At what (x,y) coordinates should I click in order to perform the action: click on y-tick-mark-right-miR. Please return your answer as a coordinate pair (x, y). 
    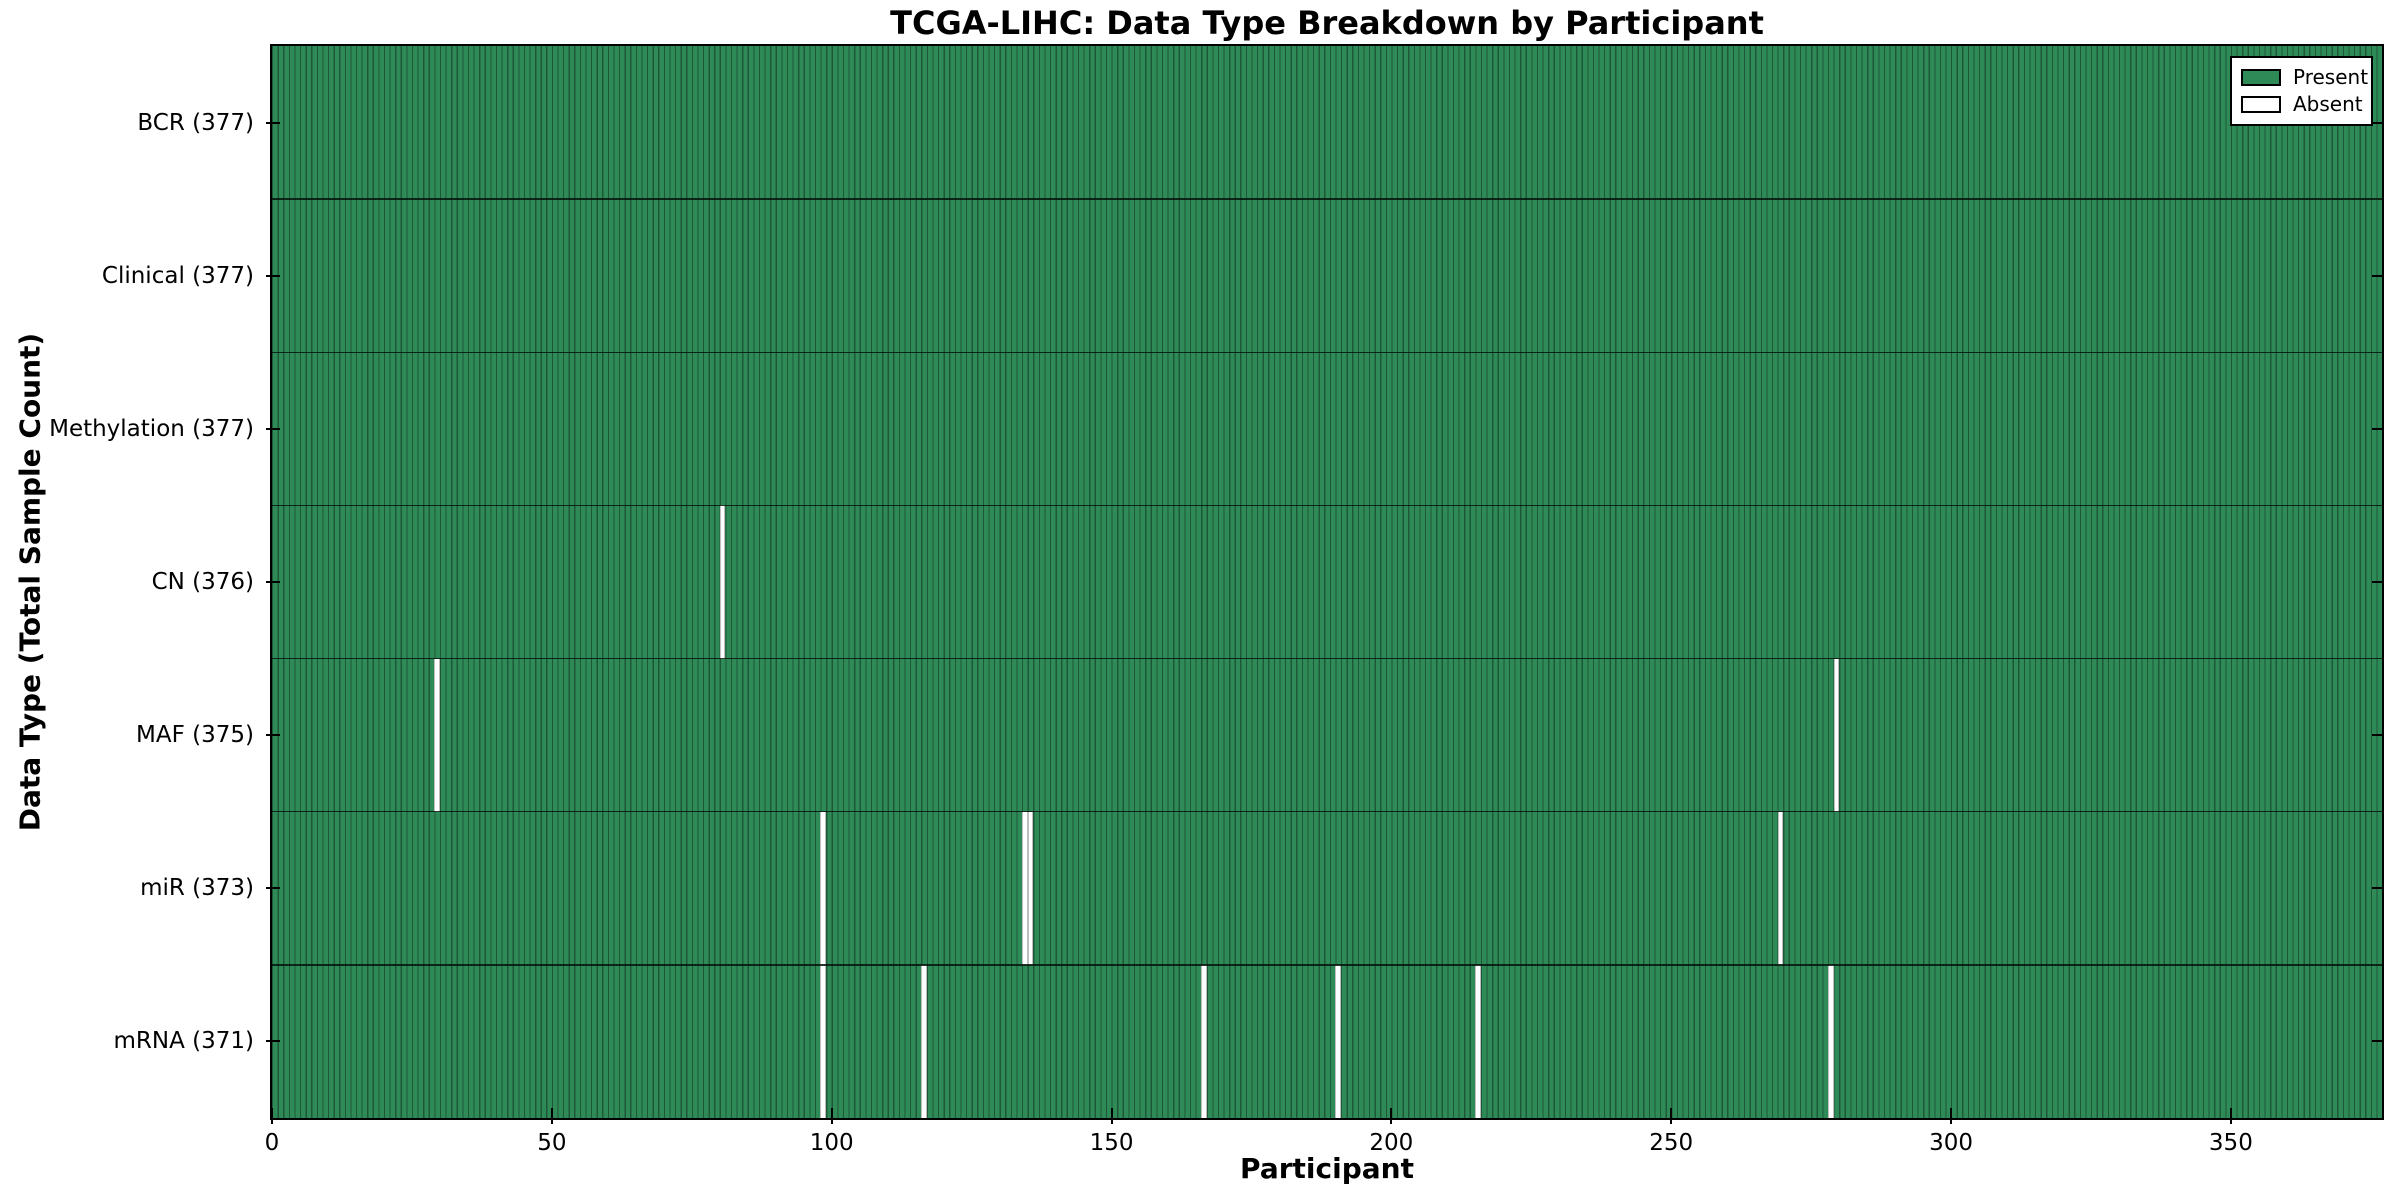
    Looking at the image, I should click on (2377, 888).